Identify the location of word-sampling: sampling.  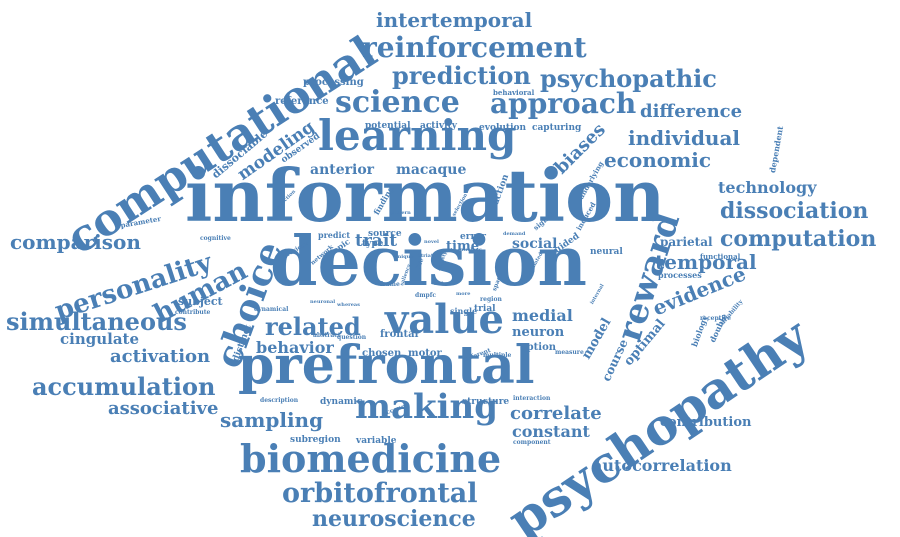
(272, 420).